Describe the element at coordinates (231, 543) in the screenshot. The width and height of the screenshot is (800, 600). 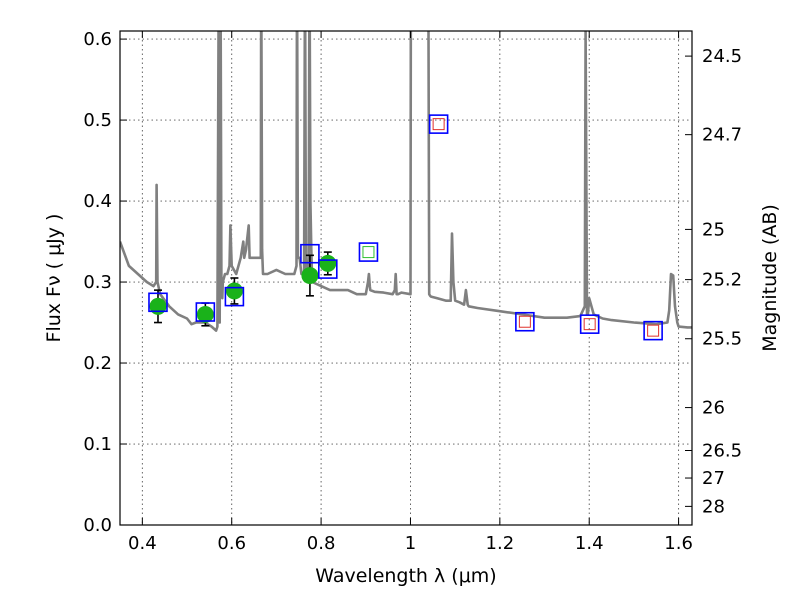
I see `x-tick-label: 0.6` at that location.